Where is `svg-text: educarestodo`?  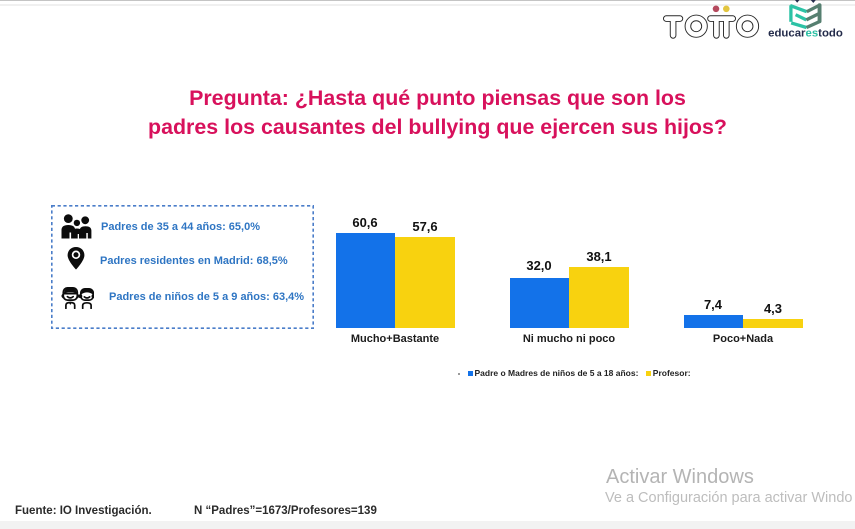 svg-text: educarestodo is located at coordinates (805, 34).